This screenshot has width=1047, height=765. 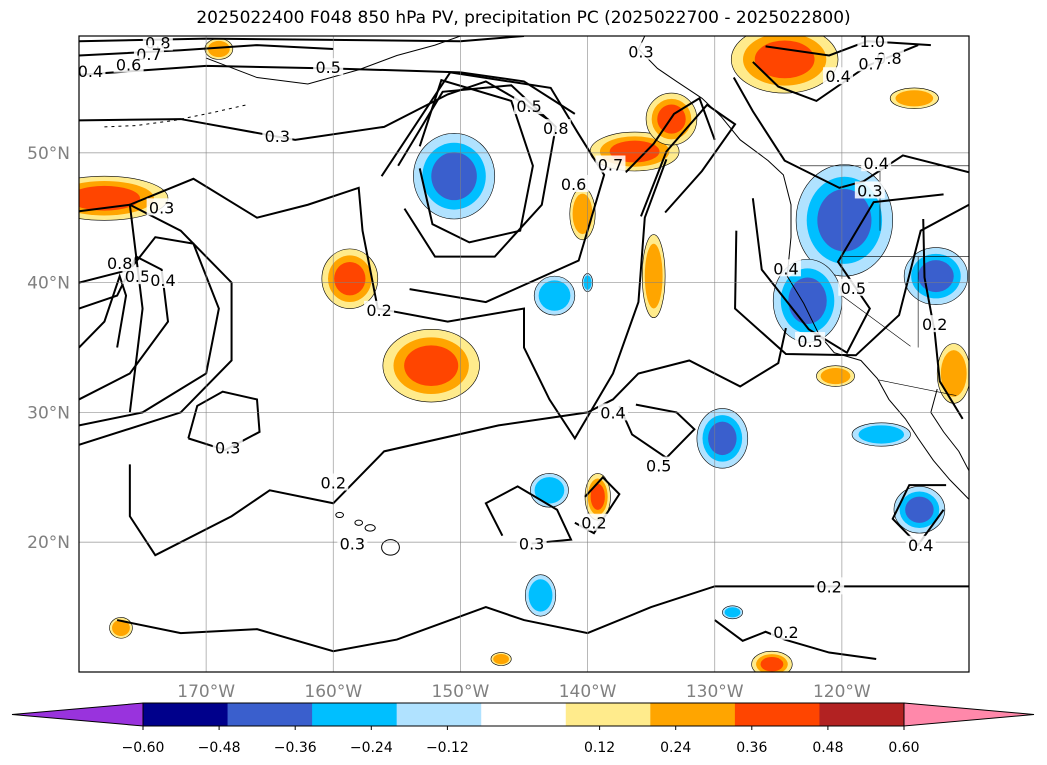 What do you see at coordinates (447, 748) in the screenshot?
I see `colorbar-tick-label: −0.12` at bounding box center [447, 748].